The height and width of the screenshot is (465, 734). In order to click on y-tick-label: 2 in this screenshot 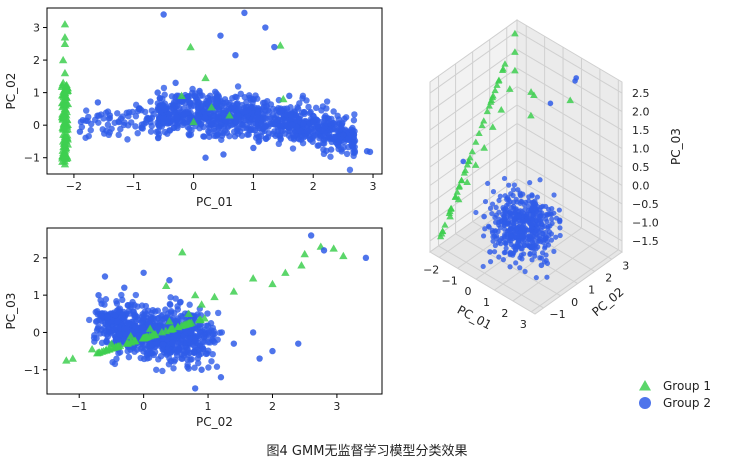, I will do `click(36, 258)`.